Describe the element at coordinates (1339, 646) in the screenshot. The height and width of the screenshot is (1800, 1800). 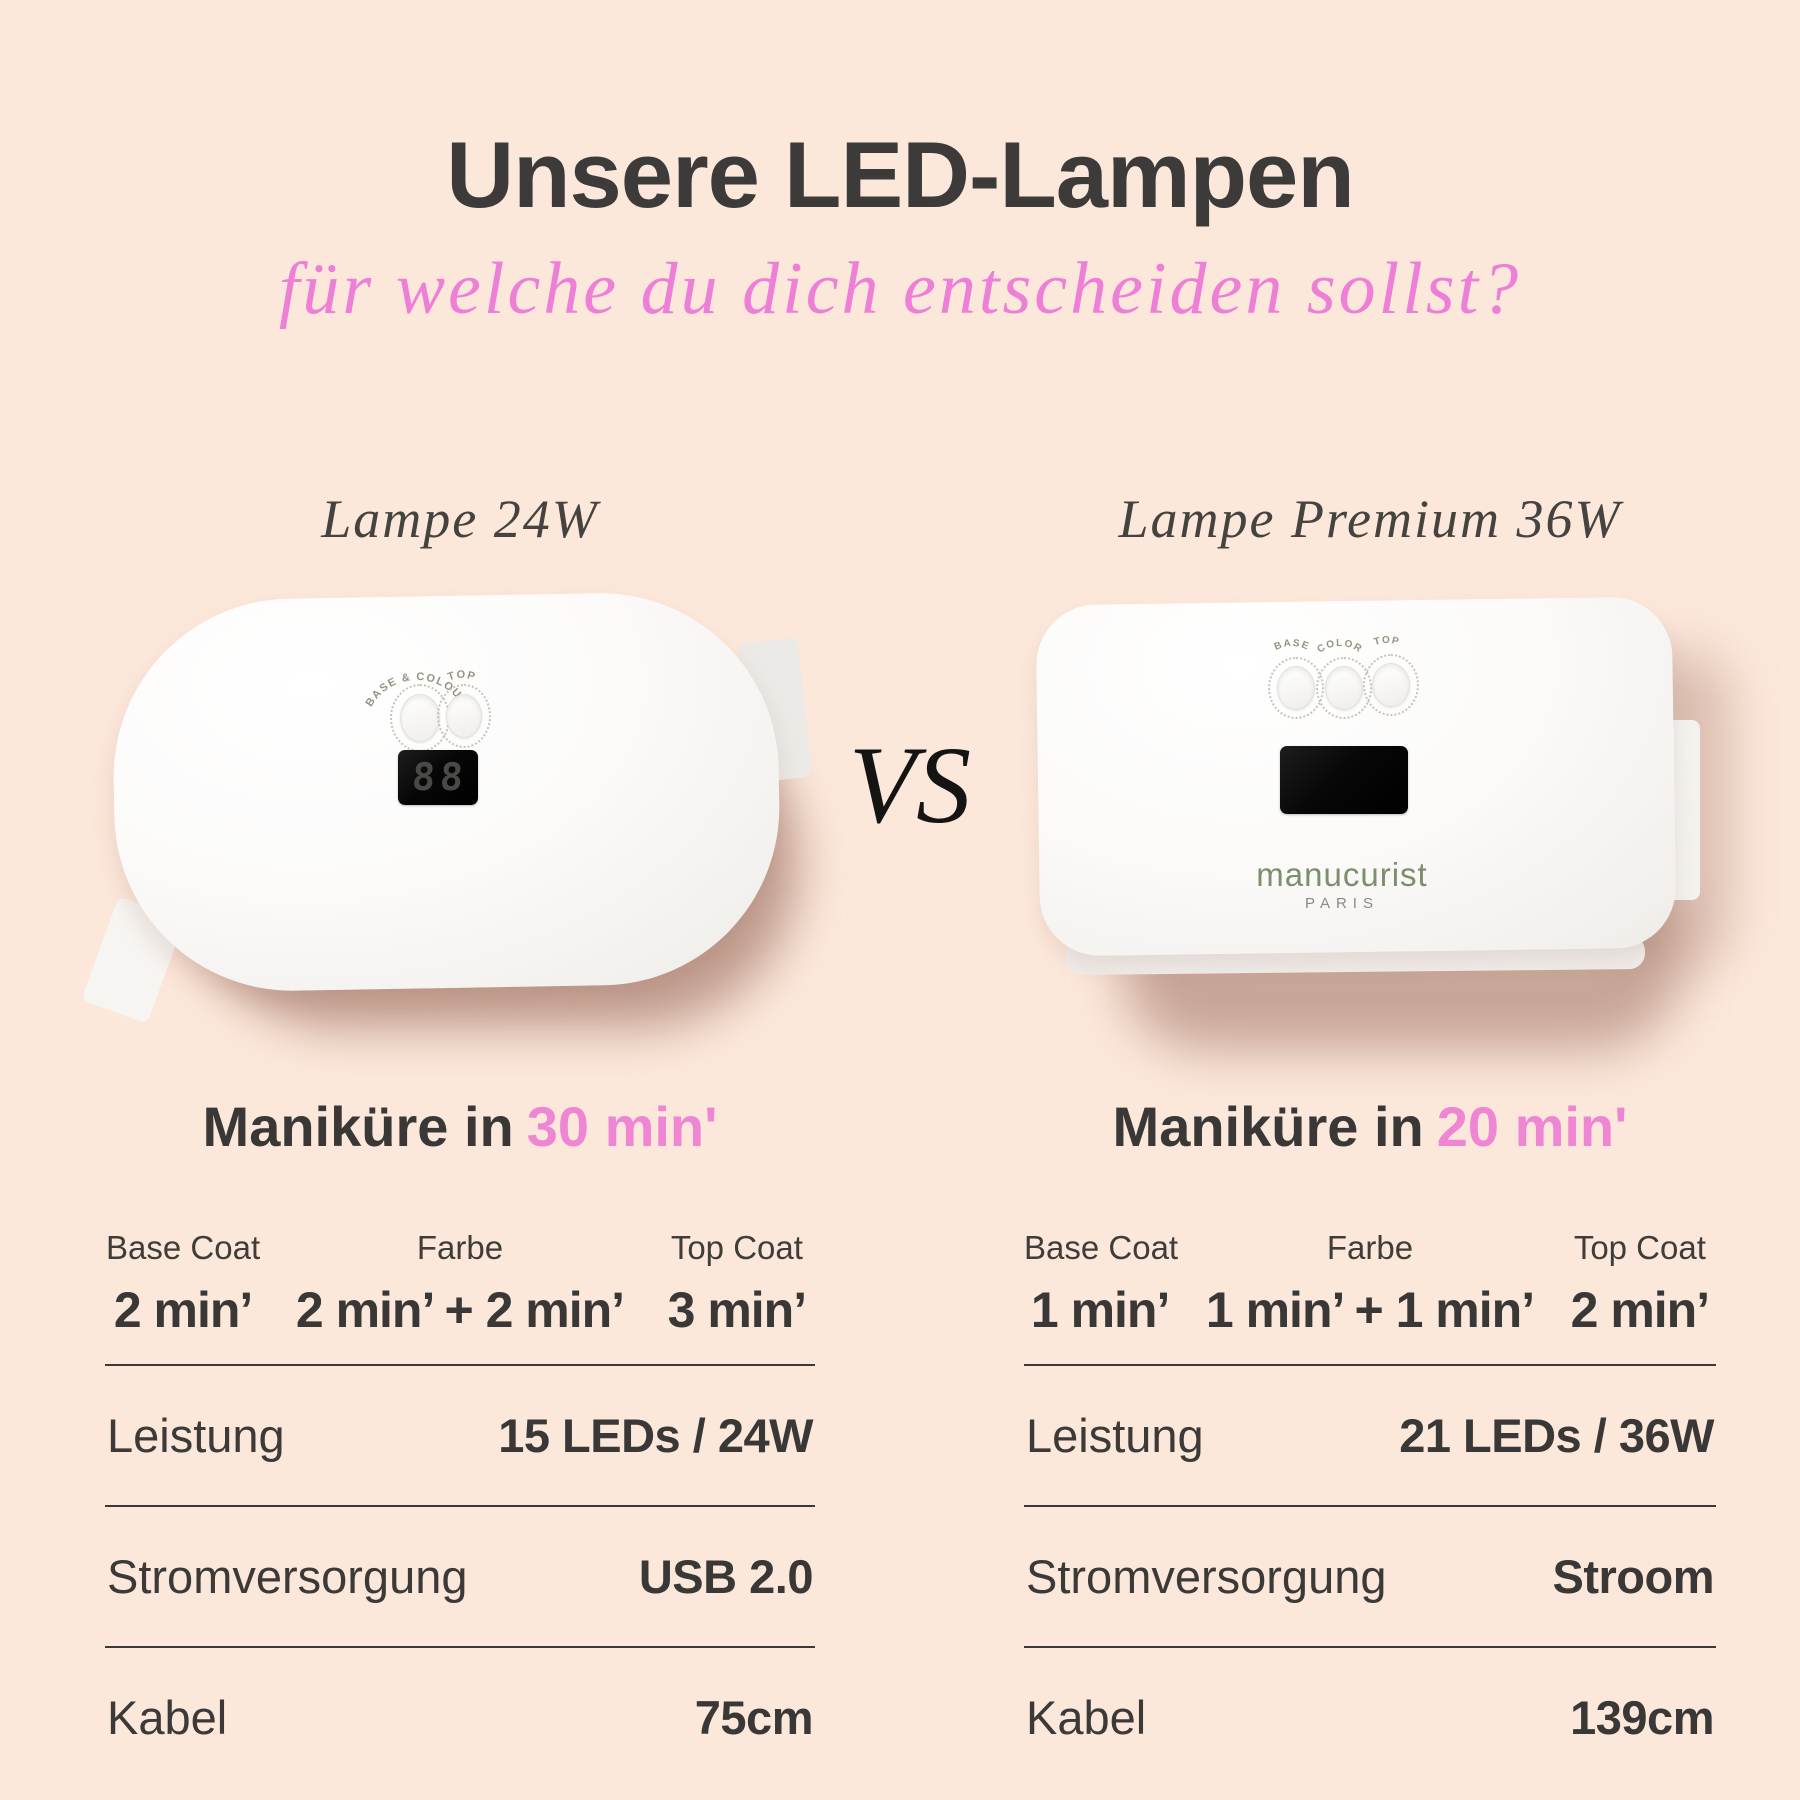
I see `color-arc-label: COLOR` at that location.